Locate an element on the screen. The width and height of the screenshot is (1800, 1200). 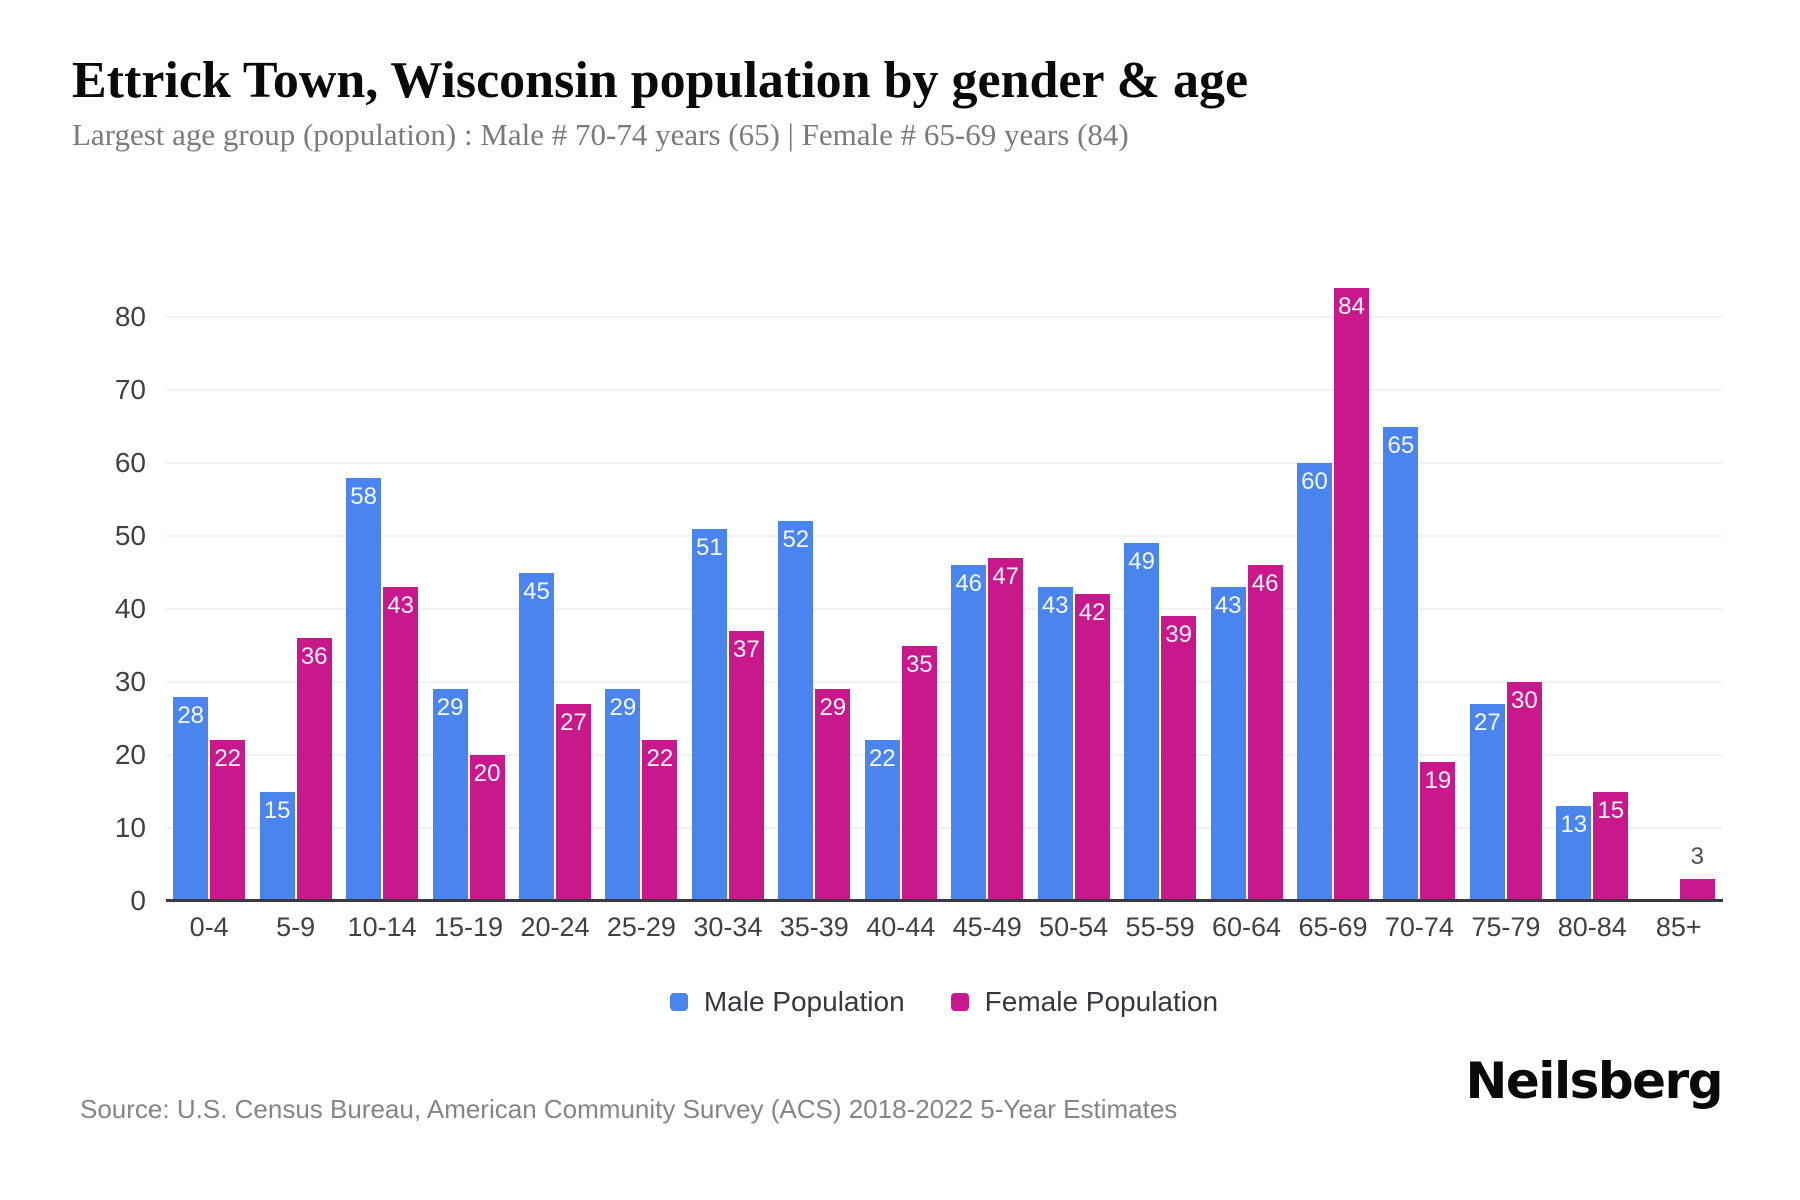
bar-value-label: 28 is located at coordinates (191, 715).